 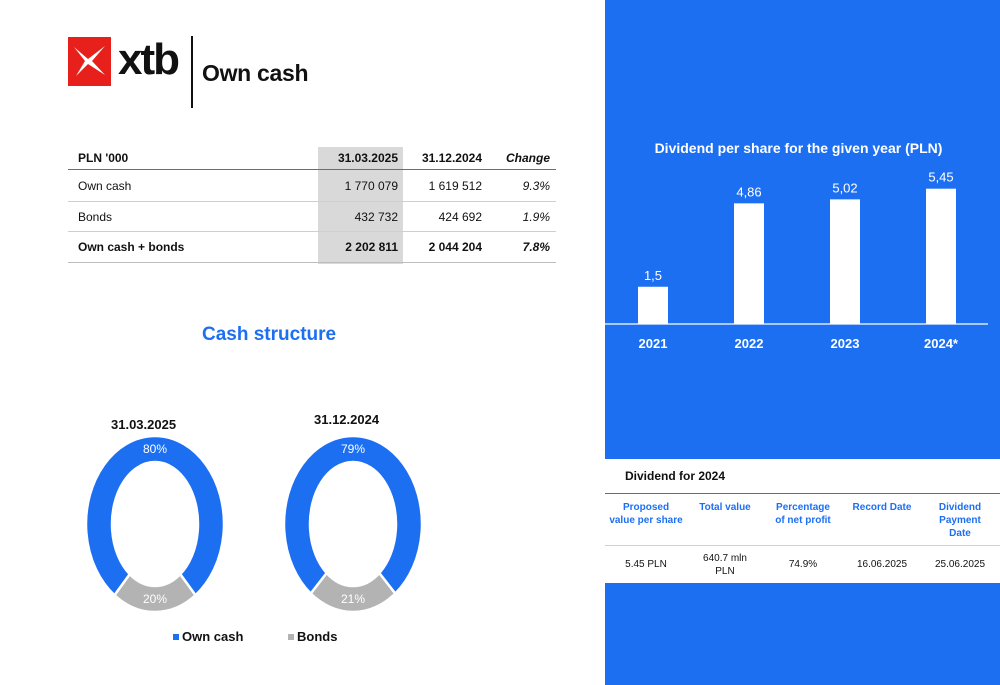 I want to click on bar-value-label: 5,02, so click(x=844, y=187).